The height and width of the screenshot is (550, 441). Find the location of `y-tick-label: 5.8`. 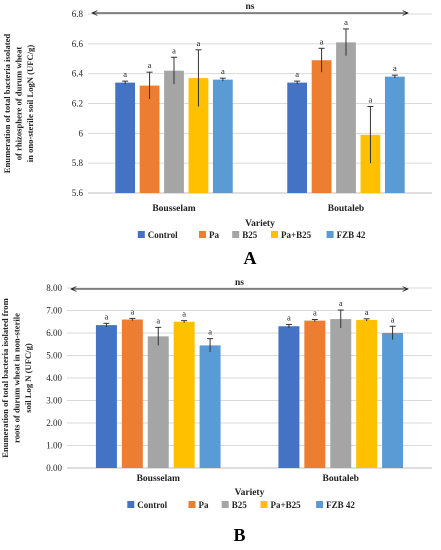

y-tick-label: 5.8 is located at coordinates (78, 163).